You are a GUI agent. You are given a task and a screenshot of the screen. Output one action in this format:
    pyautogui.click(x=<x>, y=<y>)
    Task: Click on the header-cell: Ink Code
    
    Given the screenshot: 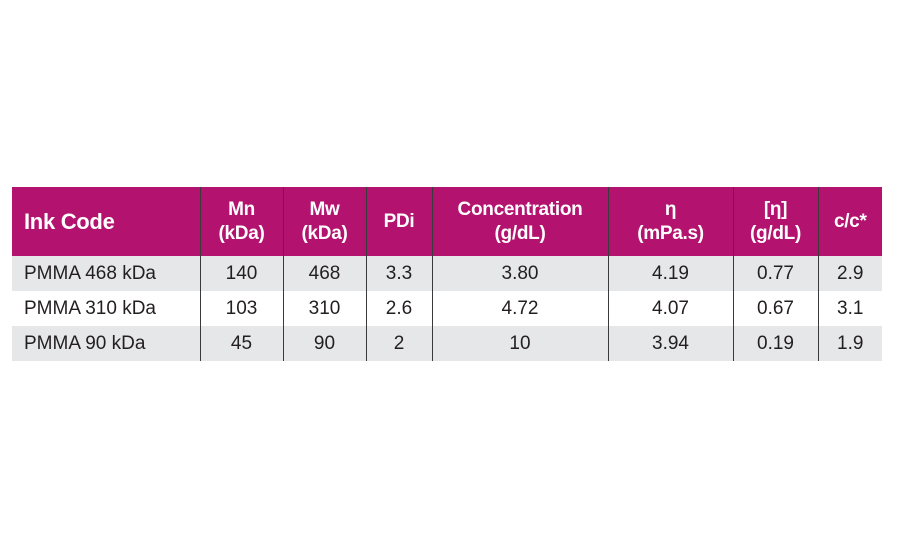 What is the action you would take?
    pyautogui.click(x=106, y=221)
    